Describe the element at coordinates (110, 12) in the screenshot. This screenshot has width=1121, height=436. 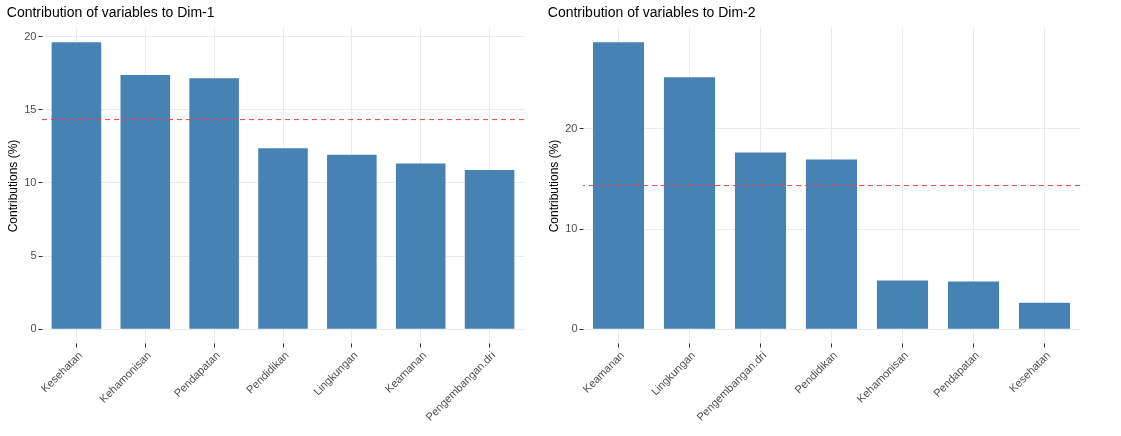
I see `chart-title: Contribution of variables to Dim-1` at that location.